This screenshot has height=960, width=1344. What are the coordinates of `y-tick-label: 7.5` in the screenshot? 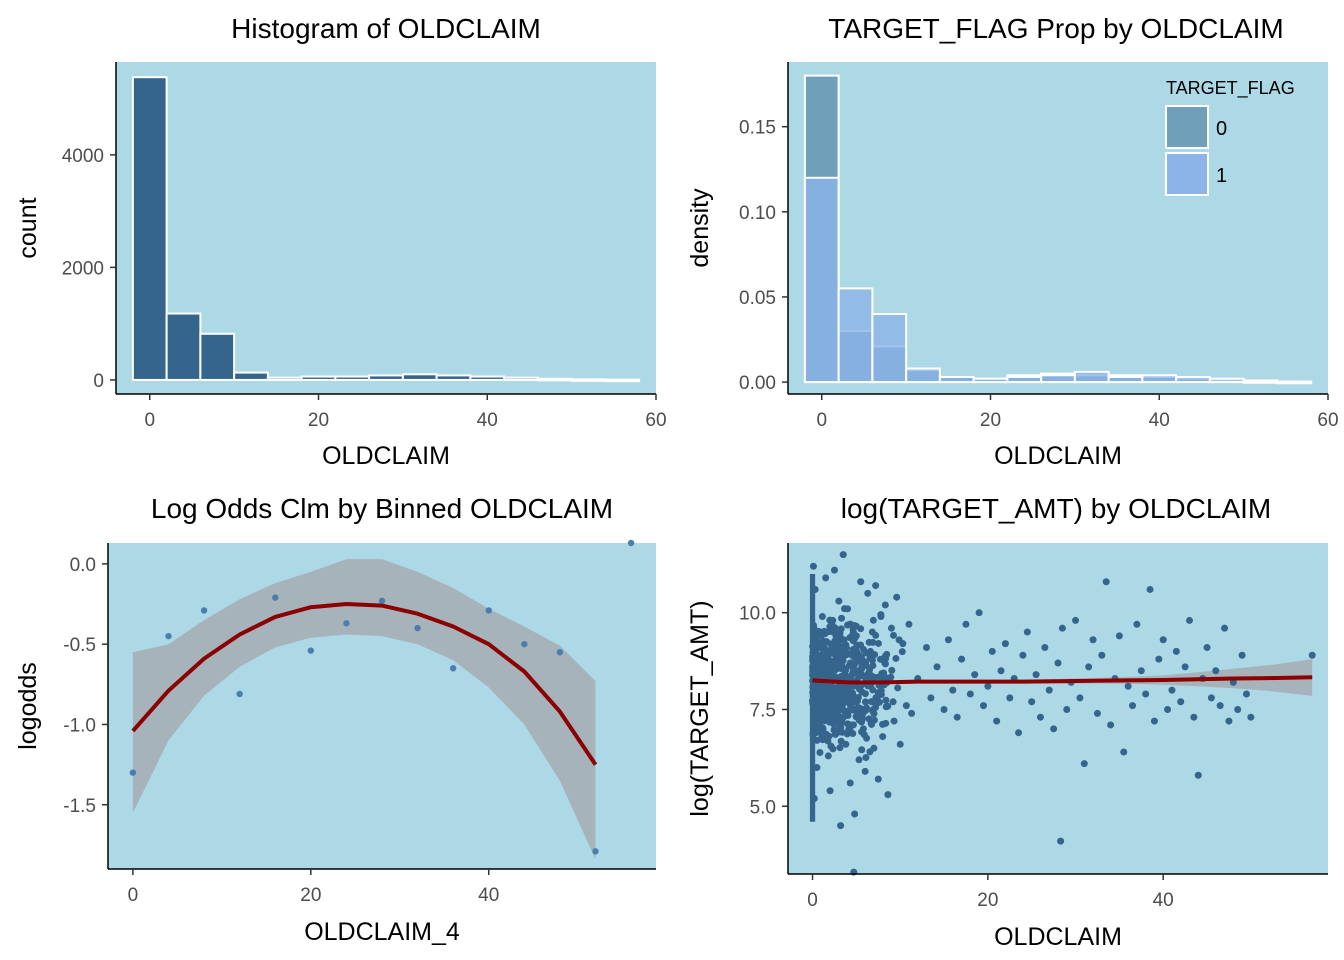 It's located at (763, 710).